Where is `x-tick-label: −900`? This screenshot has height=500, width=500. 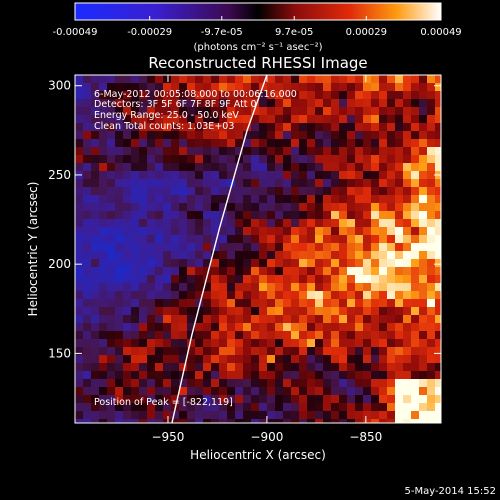
x-tick-label: −900 is located at coordinates (266, 437).